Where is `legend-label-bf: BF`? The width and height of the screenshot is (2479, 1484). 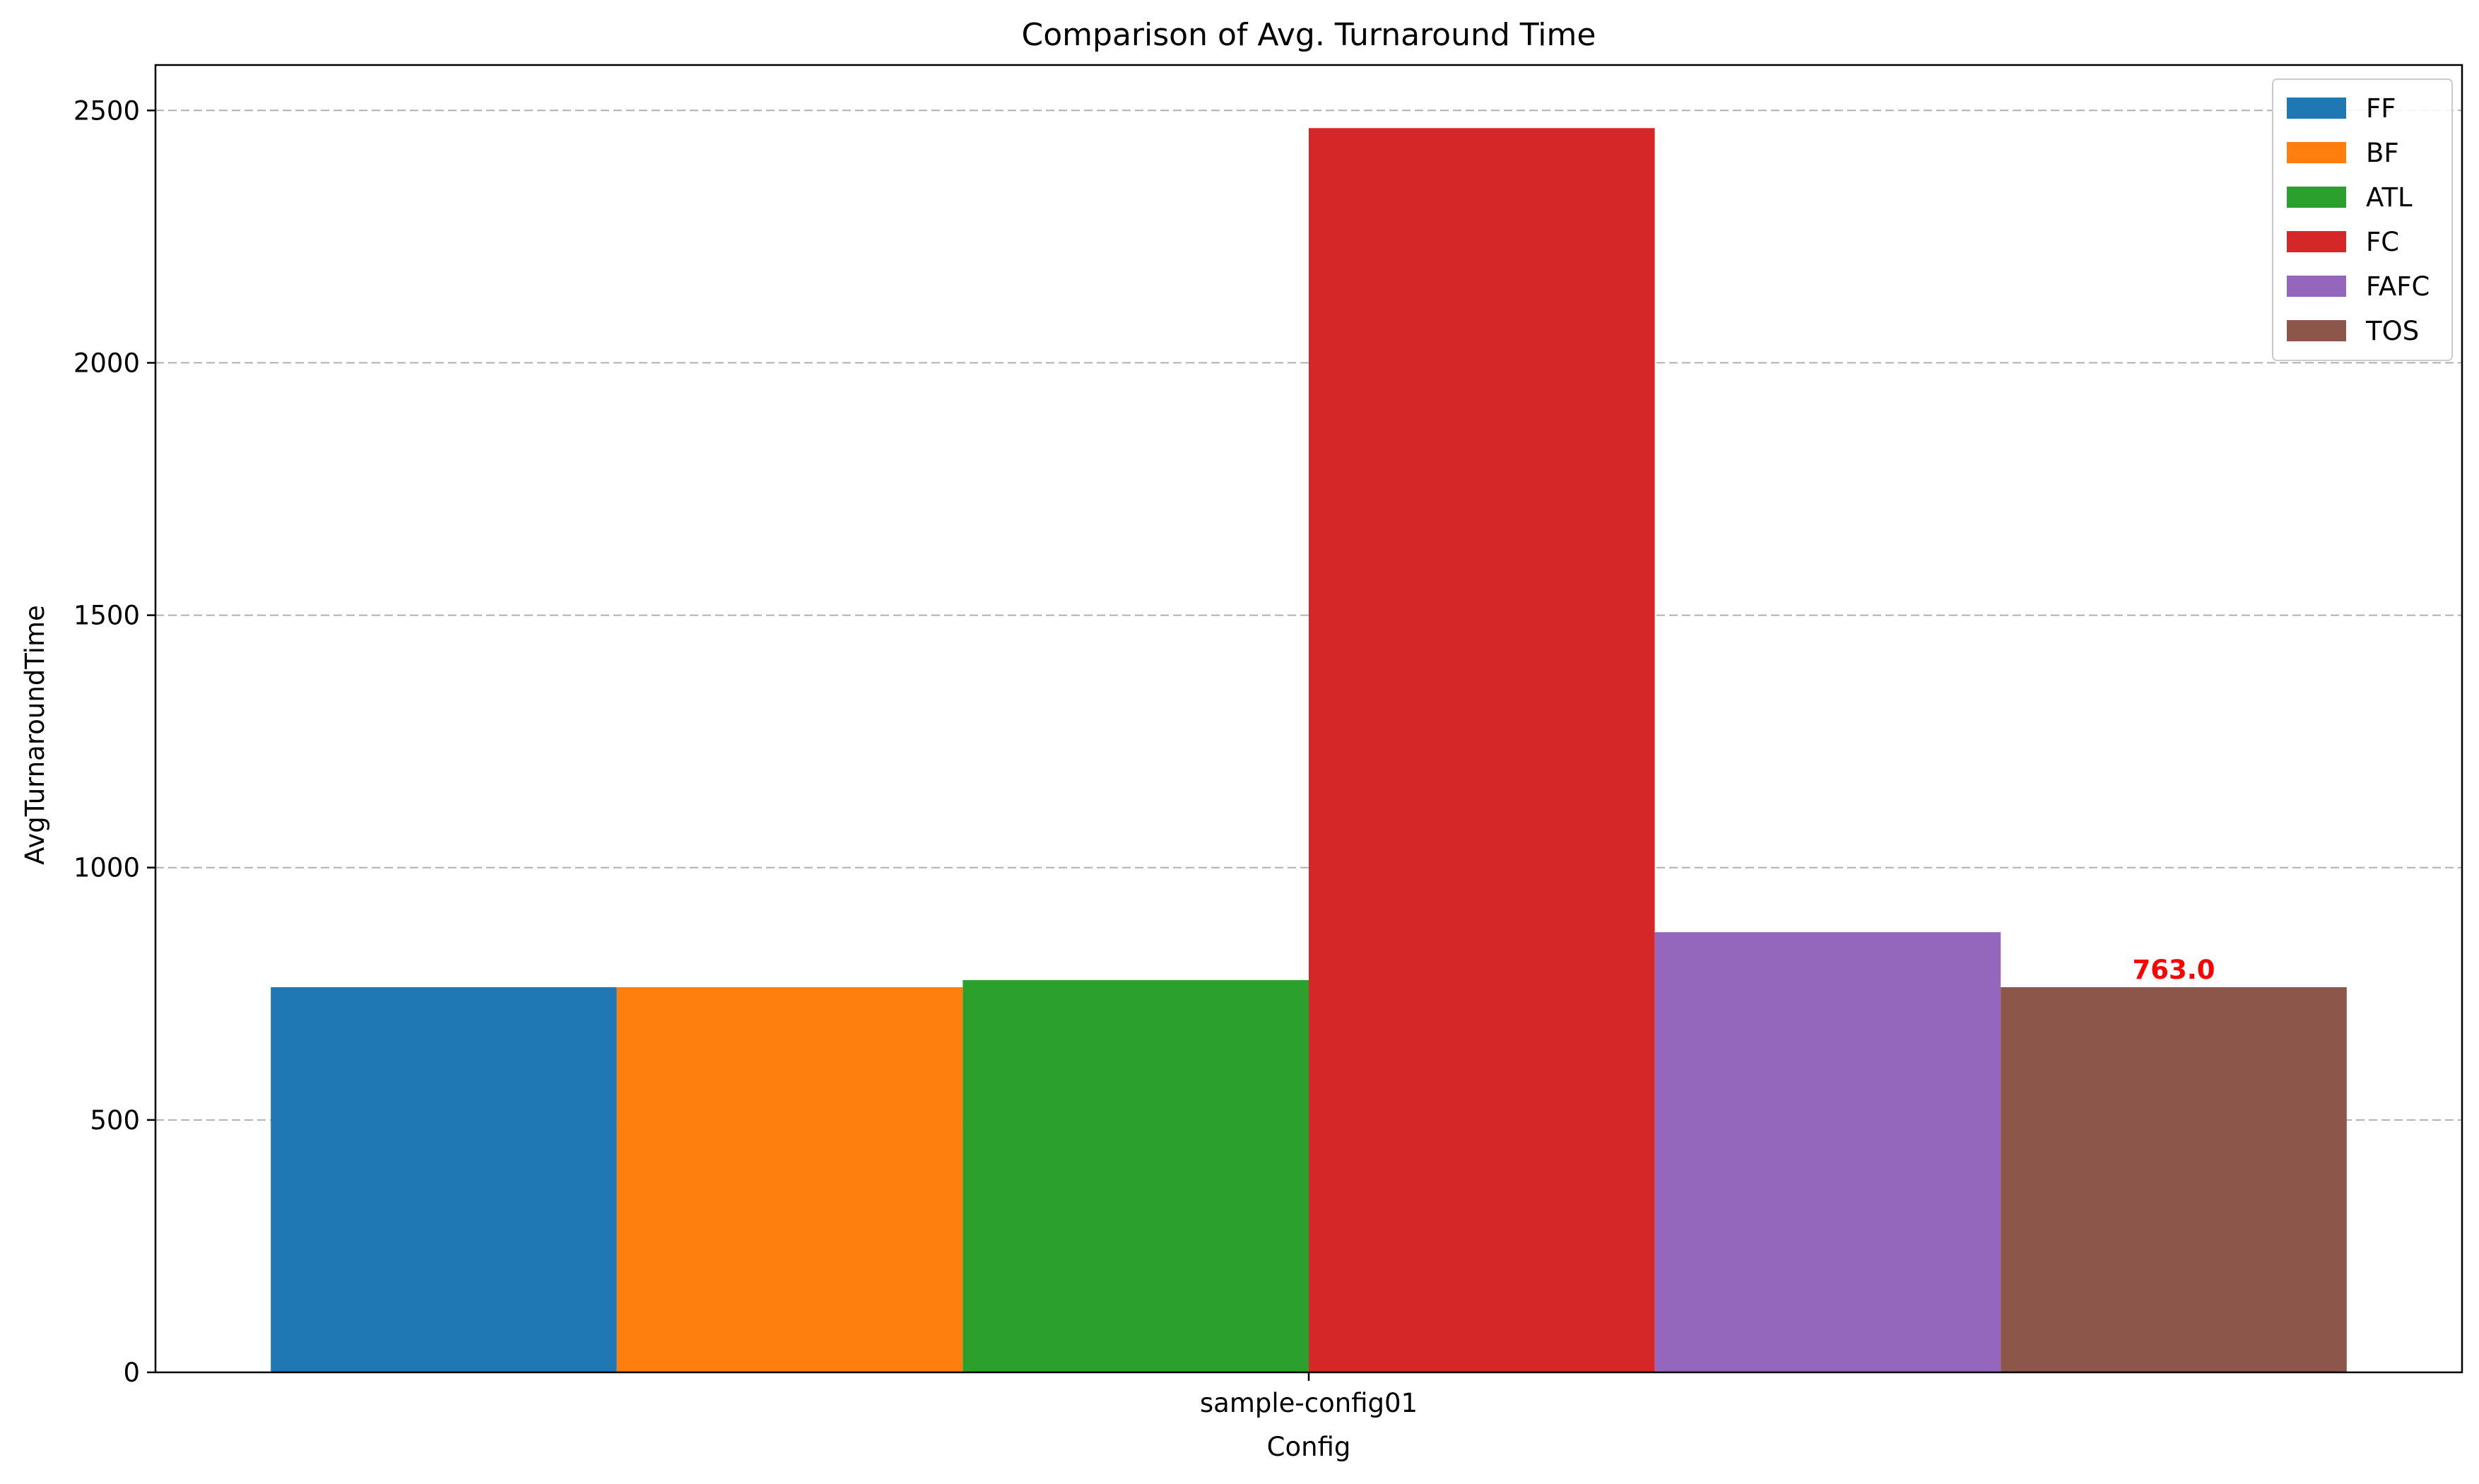
legend-label-bf: BF is located at coordinates (2382, 153).